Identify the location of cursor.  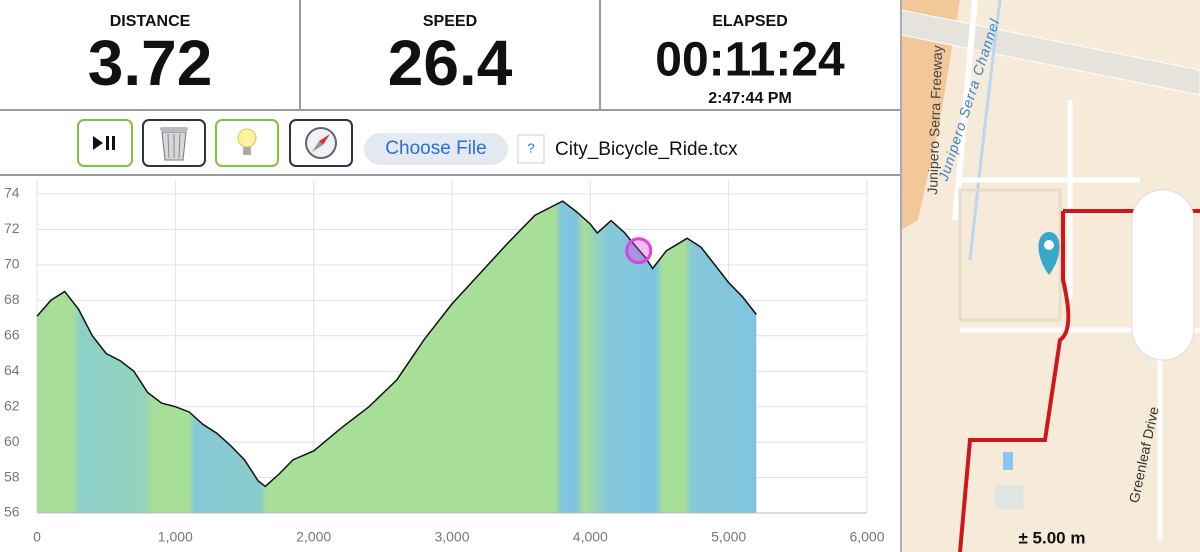
(639, 251).